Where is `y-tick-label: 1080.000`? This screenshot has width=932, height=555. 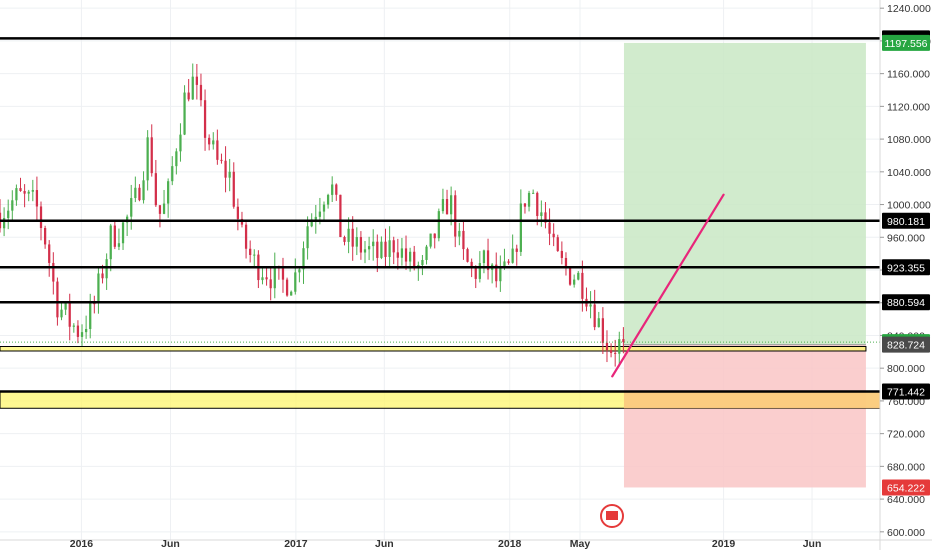 y-tick-label: 1080.000 is located at coordinates (909, 140).